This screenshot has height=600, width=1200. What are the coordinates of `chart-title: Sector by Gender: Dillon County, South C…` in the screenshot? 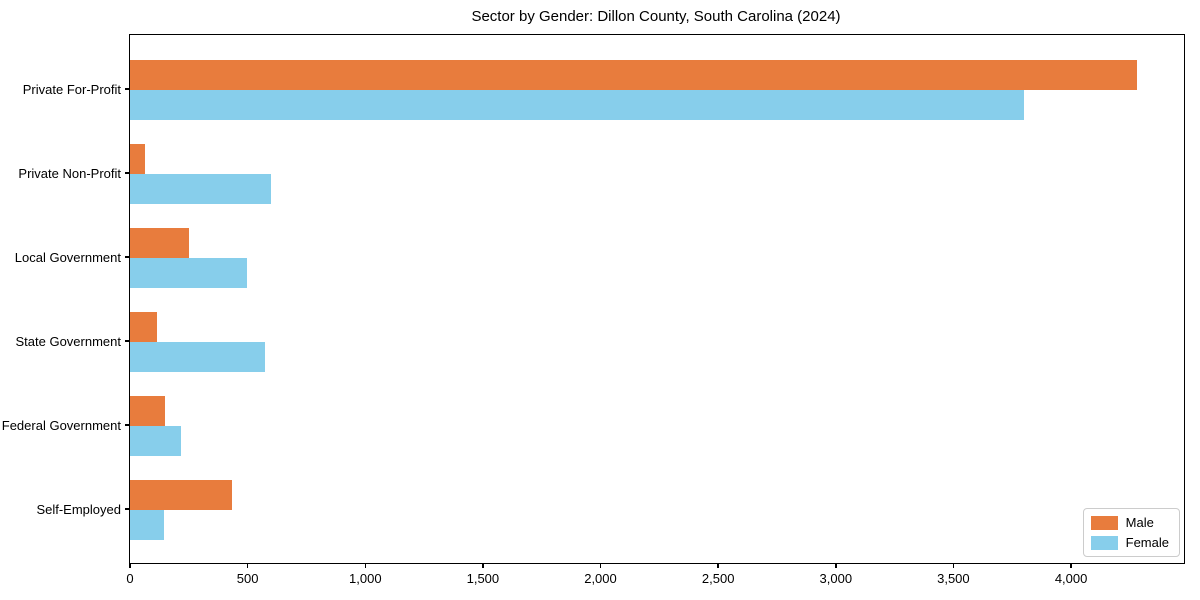 It's located at (656, 16).